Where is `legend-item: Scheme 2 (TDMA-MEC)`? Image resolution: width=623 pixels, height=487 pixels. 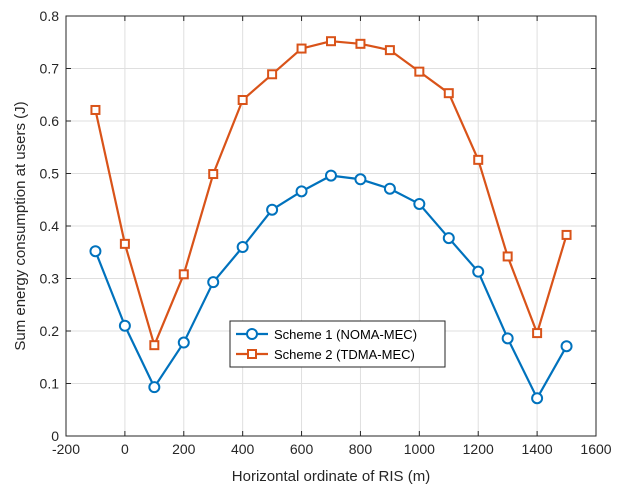
legend-item: Scheme 2 (TDMA-MEC) is located at coordinates (325, 354).